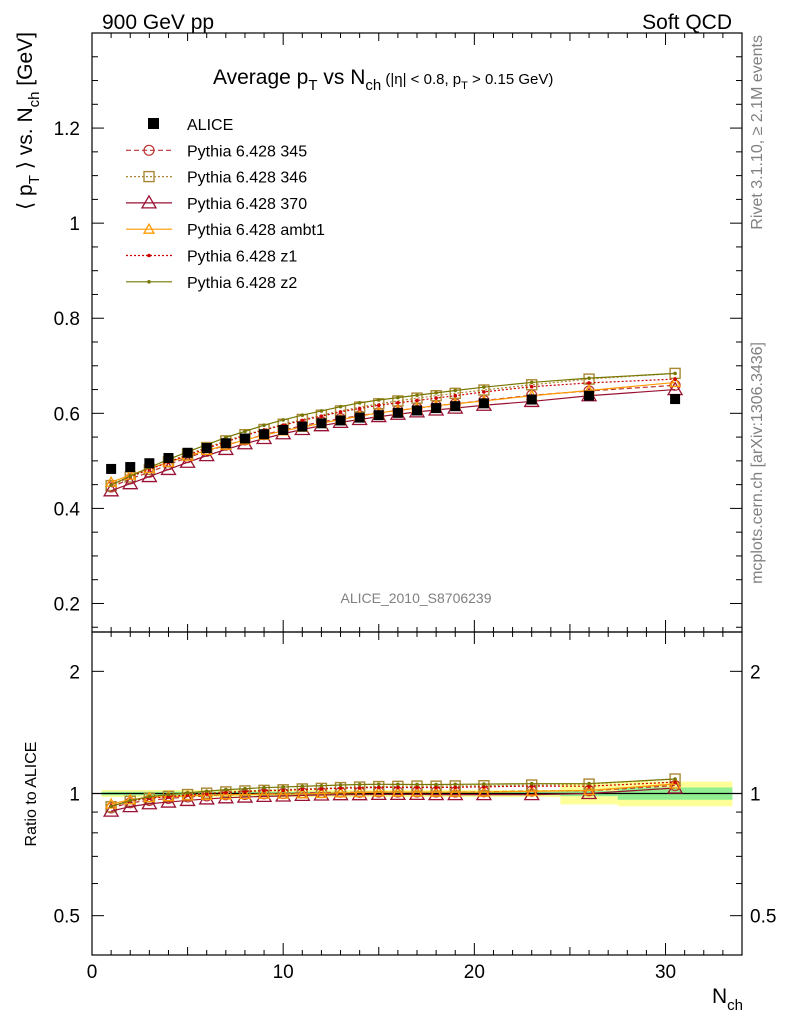 The width and height of the screenshot is (786, 1024). Describe the element at coordinates (74, 224) in the screenshot. I see `y-tick-label: 1` at that location.